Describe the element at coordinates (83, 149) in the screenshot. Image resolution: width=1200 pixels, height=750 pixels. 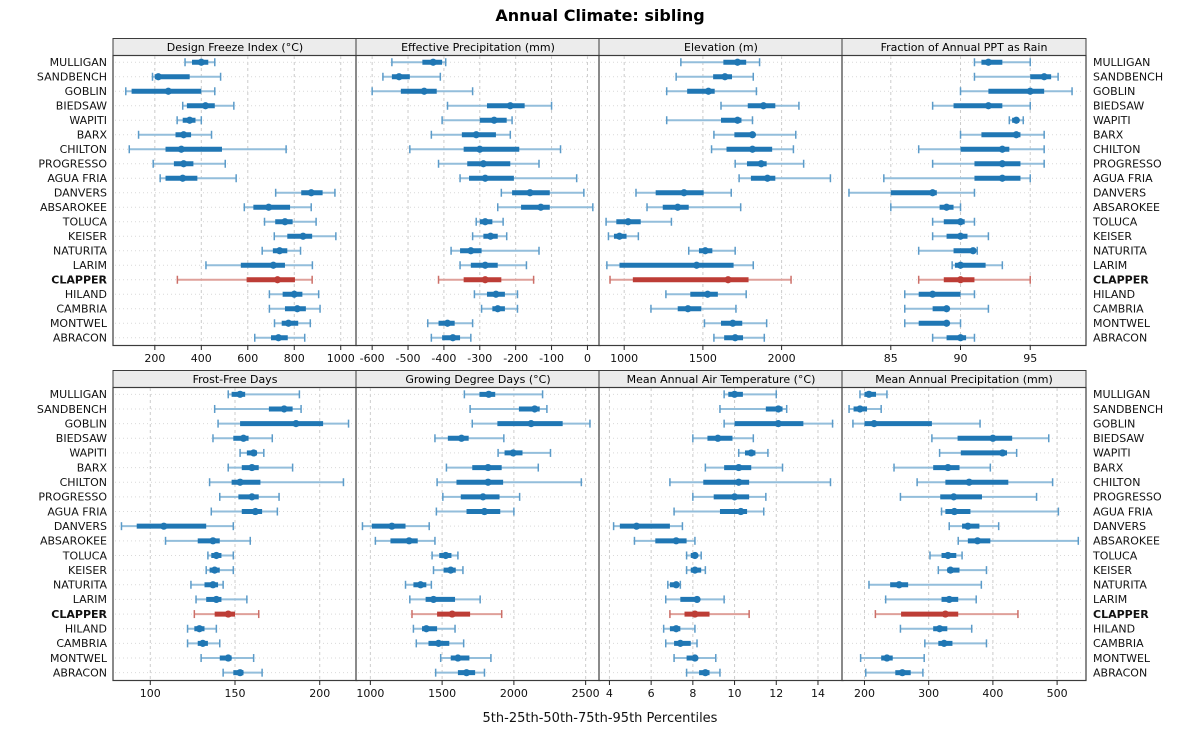
I see `station-label-left: CHILTON` at that location.